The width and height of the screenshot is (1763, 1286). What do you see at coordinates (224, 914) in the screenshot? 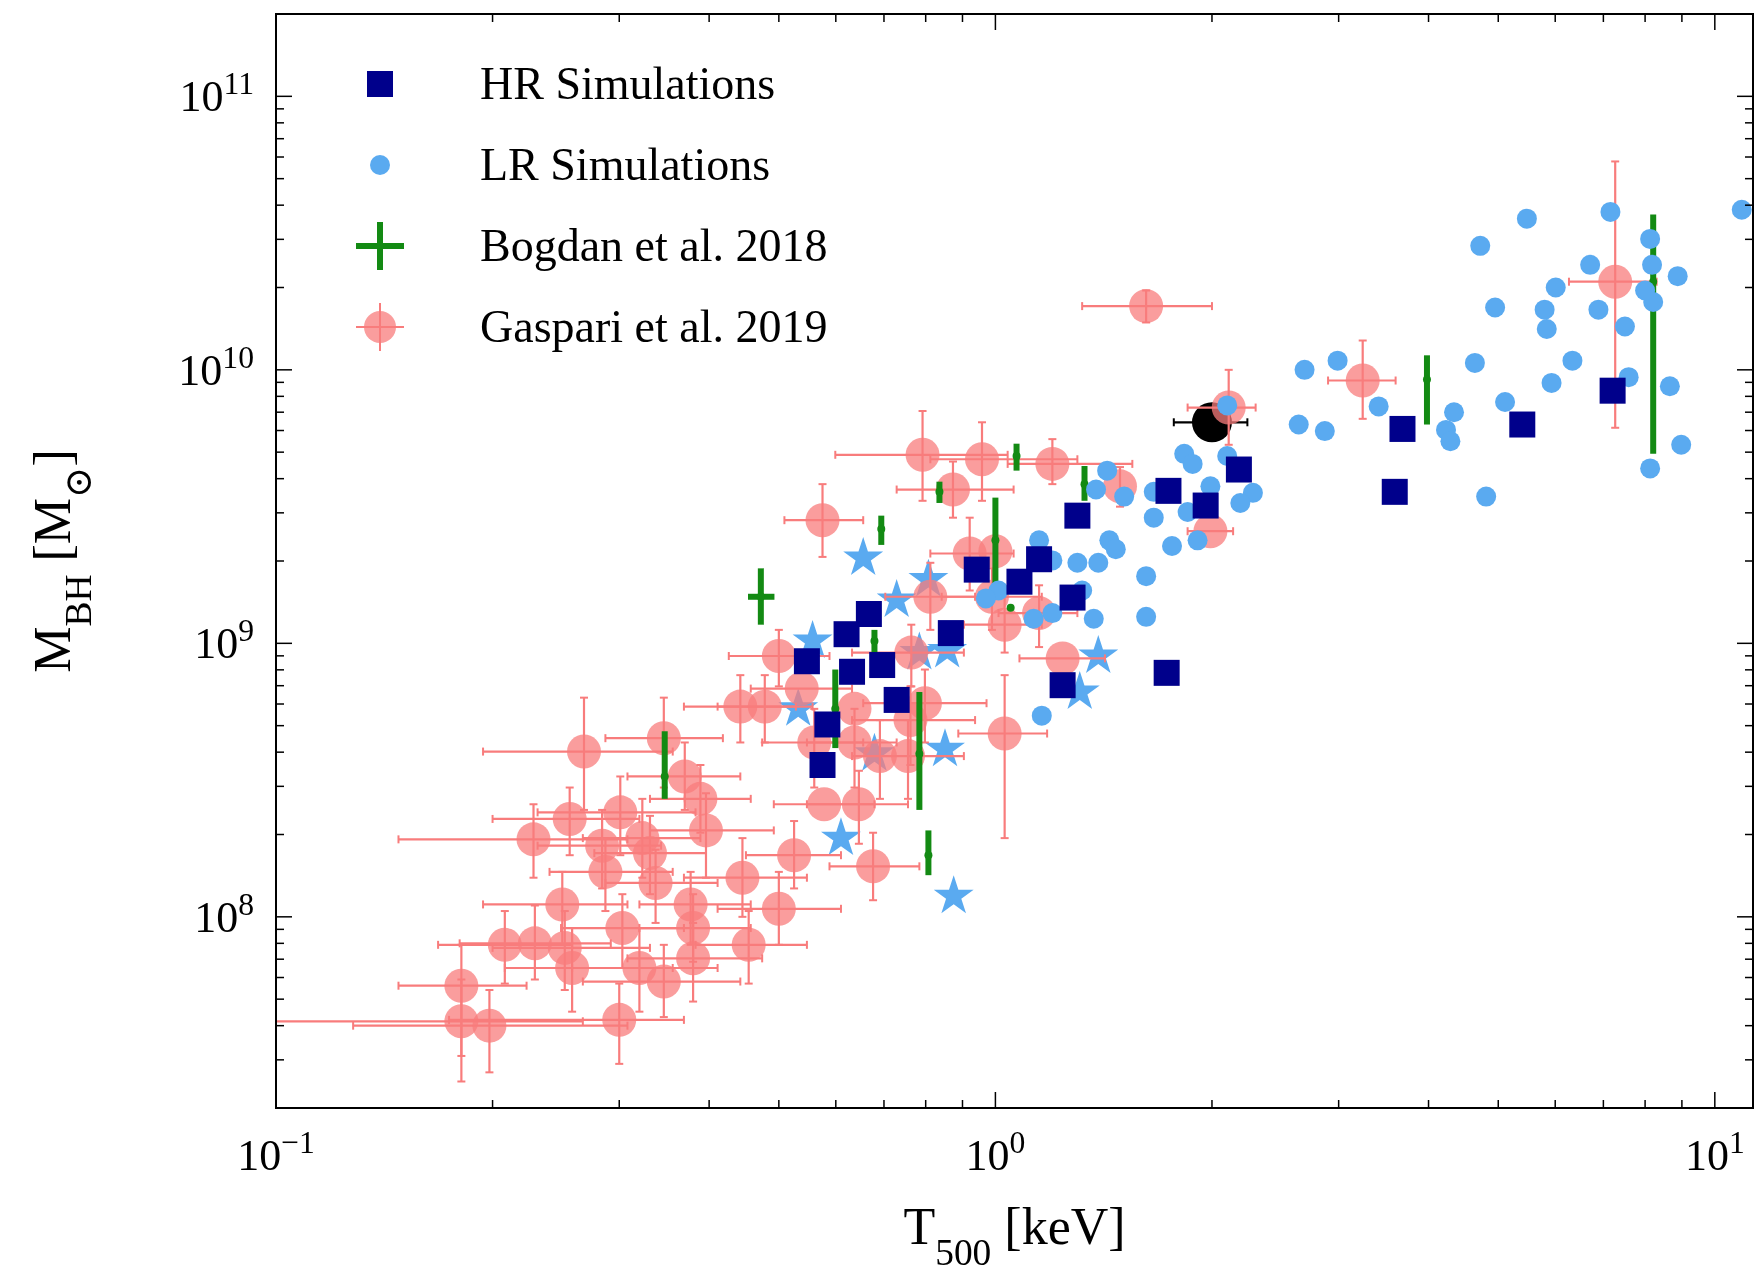
I see `y-tick-label: 10$^{8}$` at bounding box center [224, 914].